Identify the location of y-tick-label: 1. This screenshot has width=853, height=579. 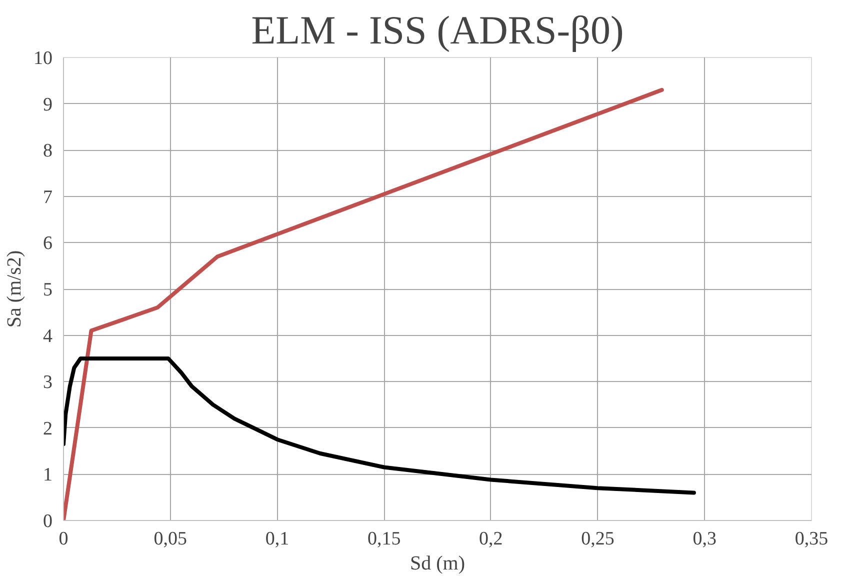
(47, 475).